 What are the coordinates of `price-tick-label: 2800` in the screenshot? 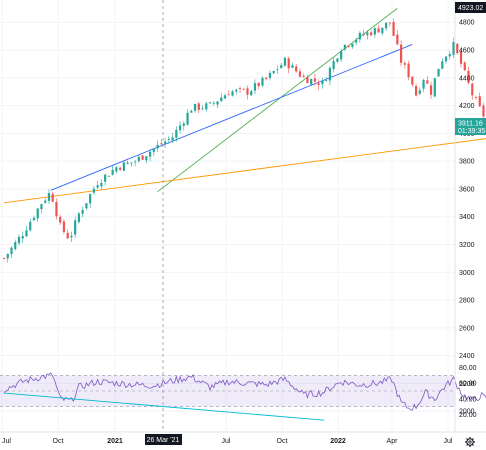 It's located at (467, 301).